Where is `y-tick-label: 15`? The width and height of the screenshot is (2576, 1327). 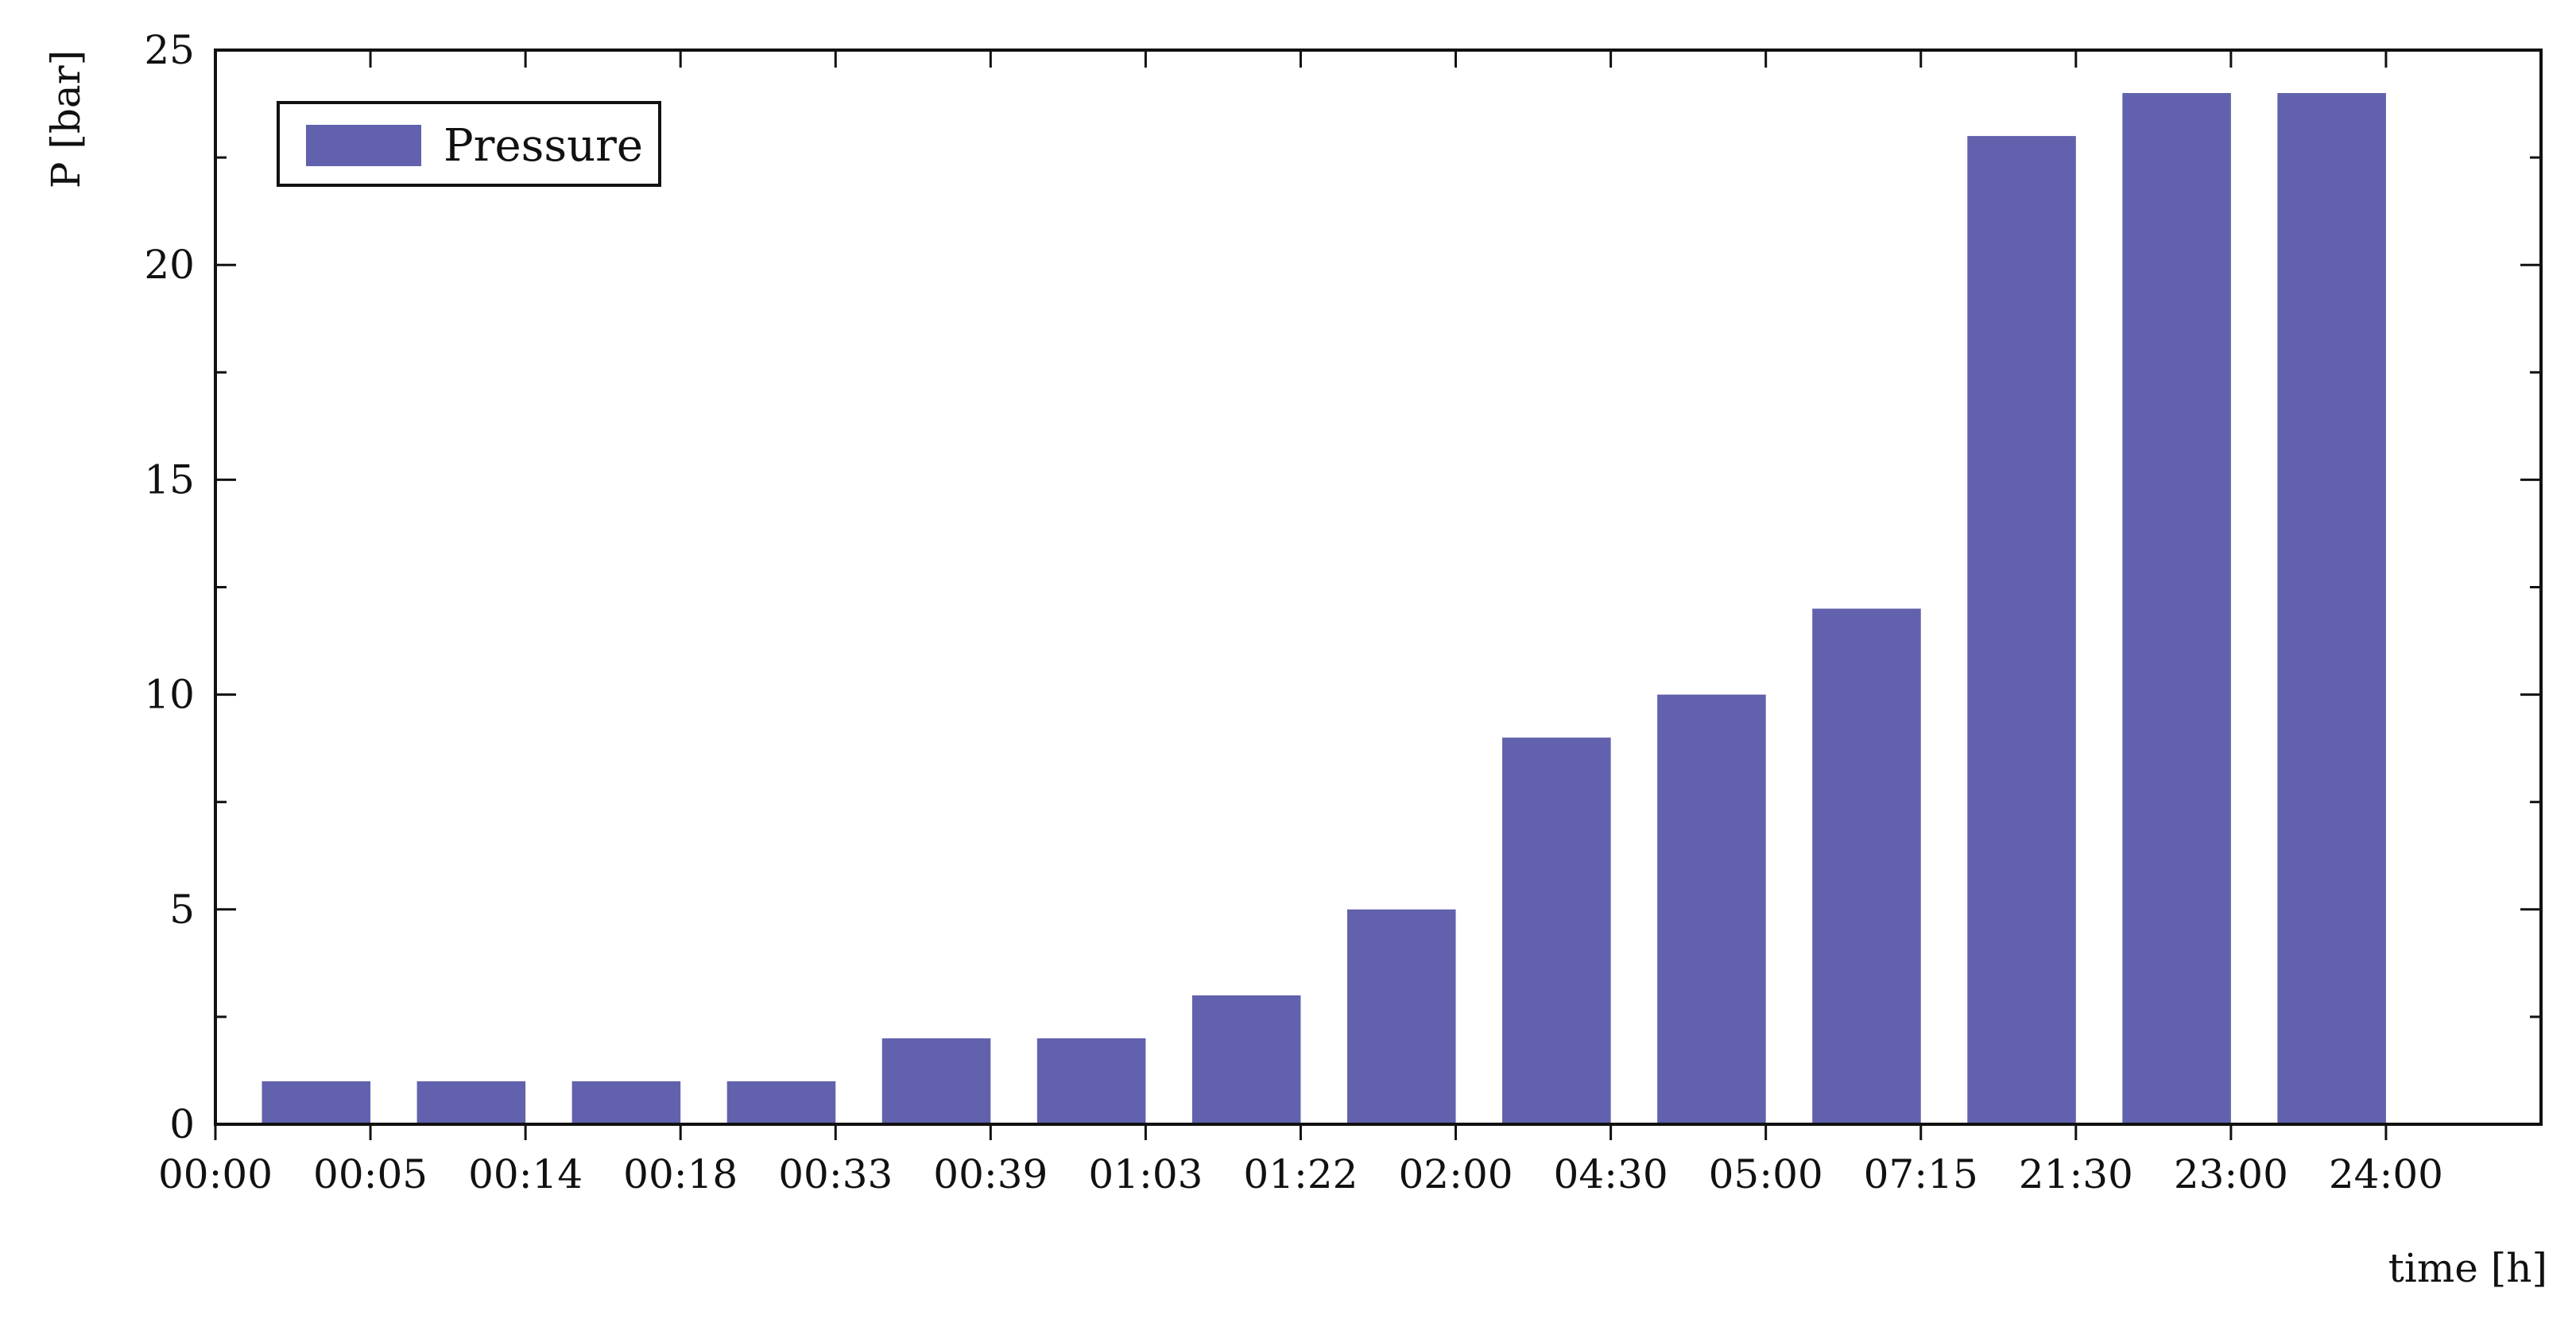 y-tick-label: 15 is located at coordinates (169, 479).